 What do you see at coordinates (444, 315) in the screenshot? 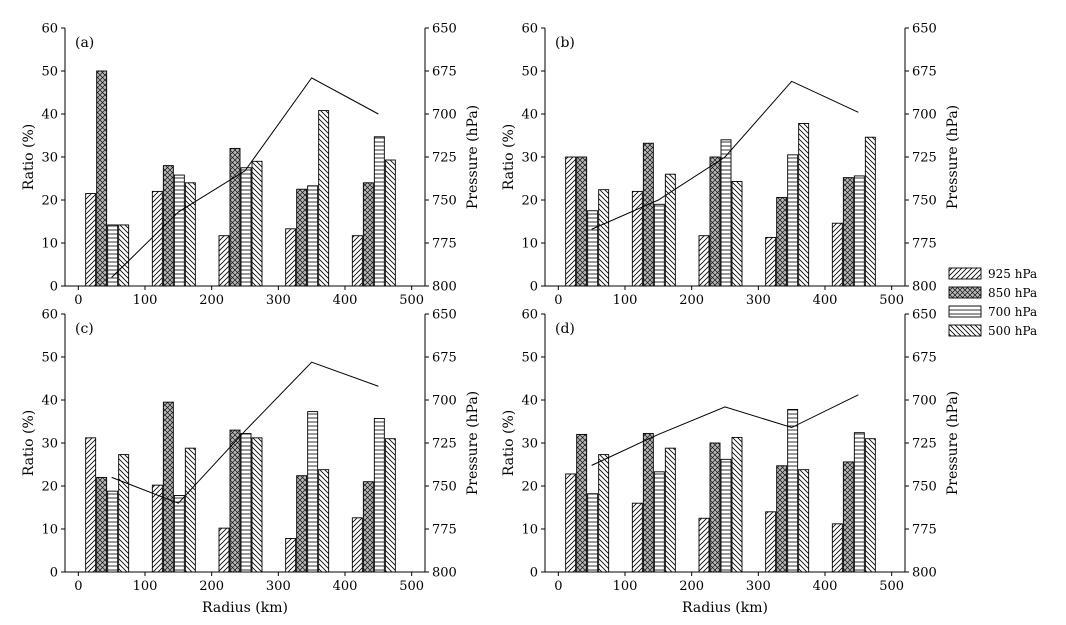
I see `y2-tick-label: 650` at bounding box center [444, 315].